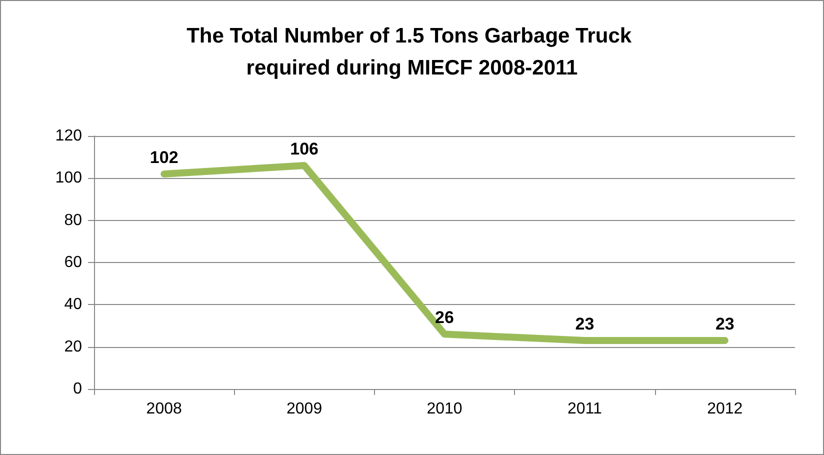 The image size is (824, 455). What do you see at coordinates (412, 52) in the screenshot?
I see `chart-title: The Total Number of 1.5 Tons Garbage Truck required during MIECF 2008-2011` at bounding box center [412, 52].